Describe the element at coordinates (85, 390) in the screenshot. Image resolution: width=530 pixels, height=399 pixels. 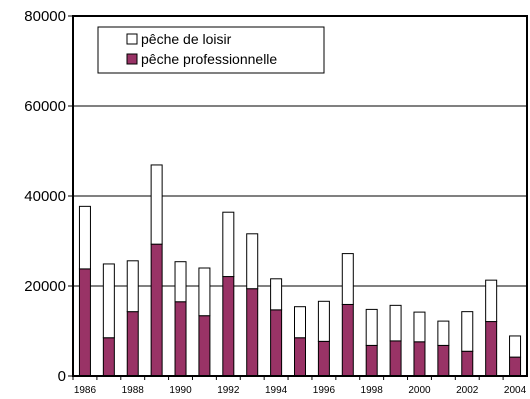
I see `x-tick-label-1986: 1986` at that location.